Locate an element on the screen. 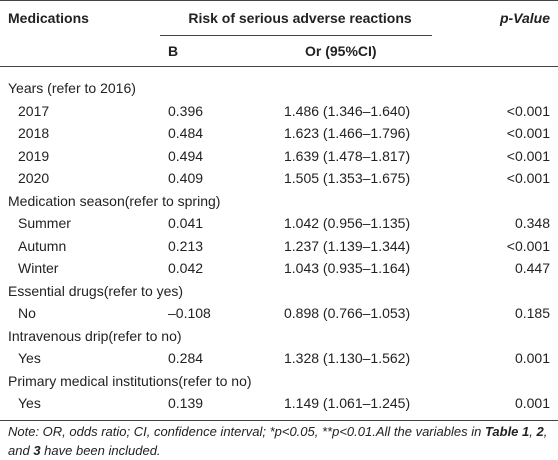 This screenshot has height=460, width=558. or-value: 1.623 (1.466–1.796) is located at coordinates (347, 133).